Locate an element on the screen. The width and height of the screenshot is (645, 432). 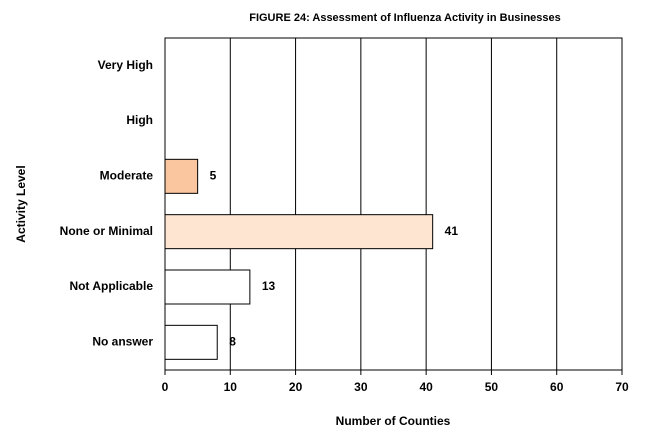
data-label: 8 is located at coordinates (232, 342).